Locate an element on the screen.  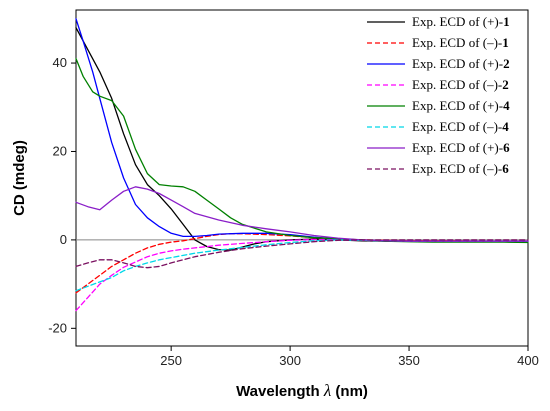
x-axis-title: Wavelength λ (nm) is located at coordinates (302, 390).